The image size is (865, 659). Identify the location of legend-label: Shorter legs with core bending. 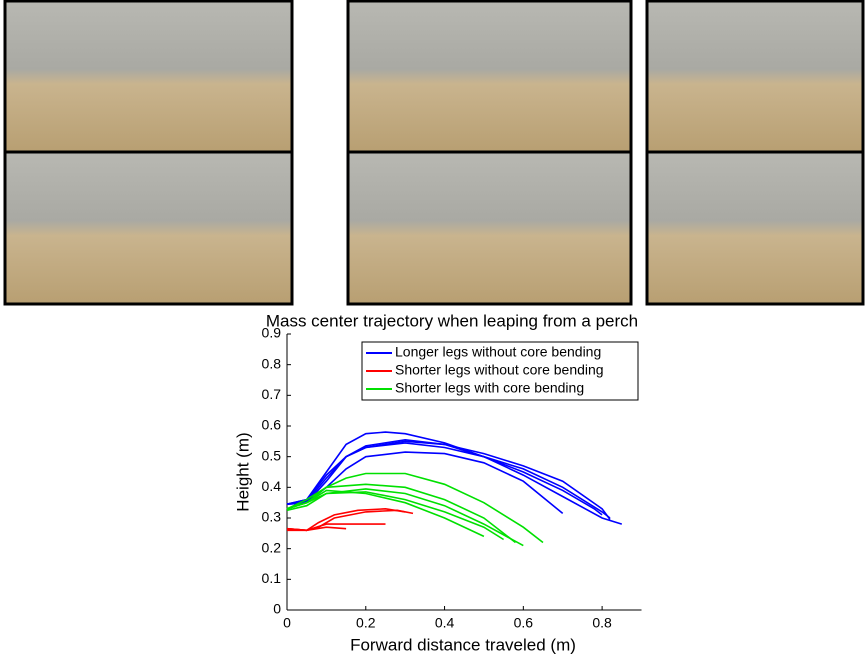
(489, 388).